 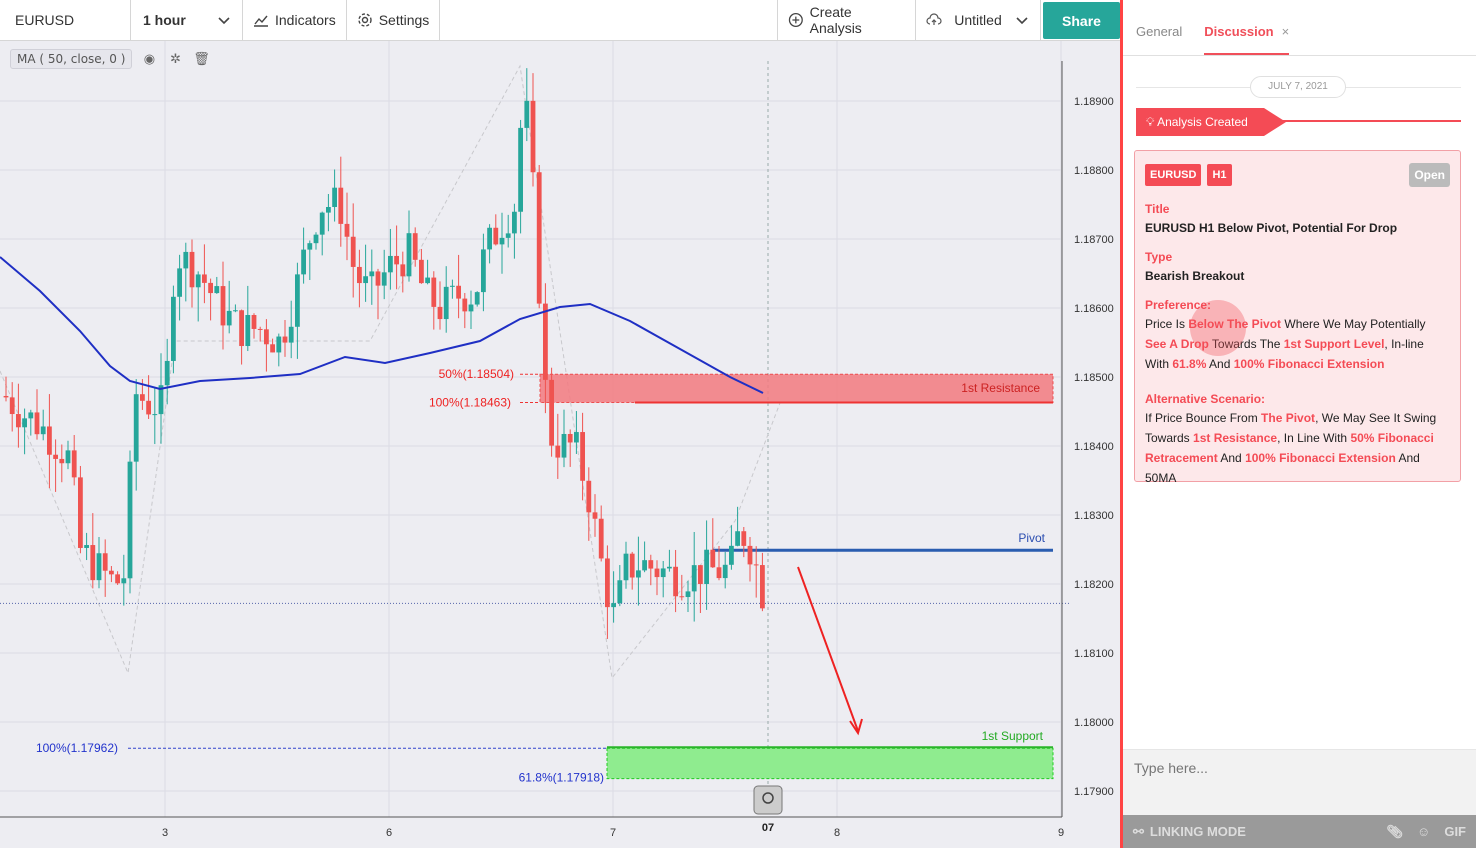 What do you see at coordinates (613, 833) in the screenshot?
I see `date-label: 7` at bounding box center [613, 833].